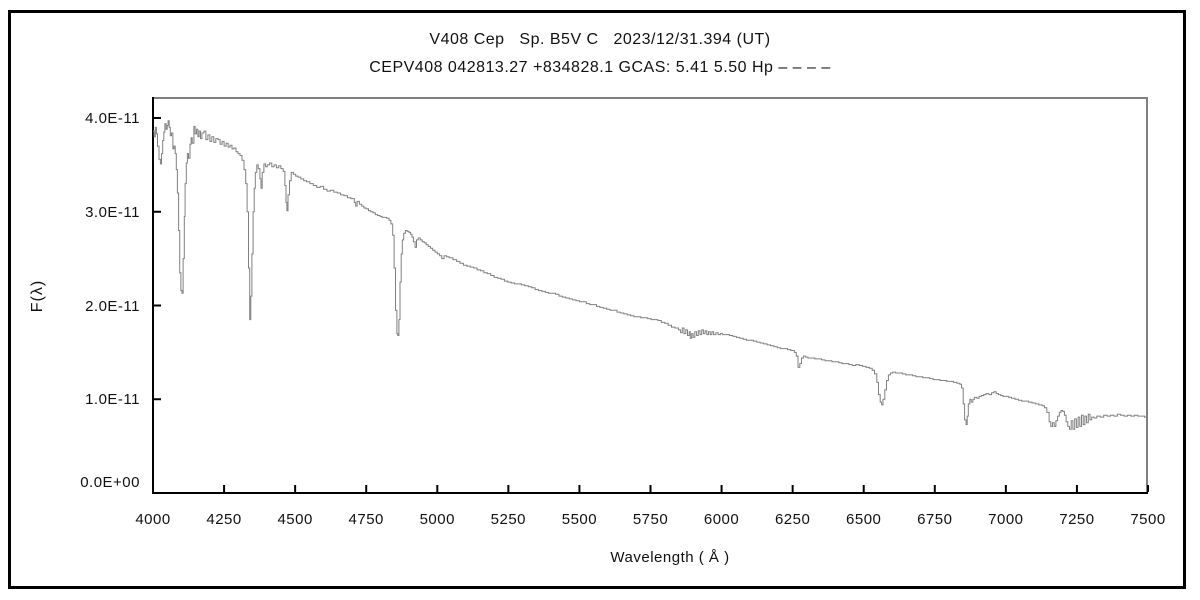 The width and height of the screenshot is (1200, 600). Describe the element at coordinates (37, 296) in the screenshot. I see `y-axis-title: F(λ)` at that location.